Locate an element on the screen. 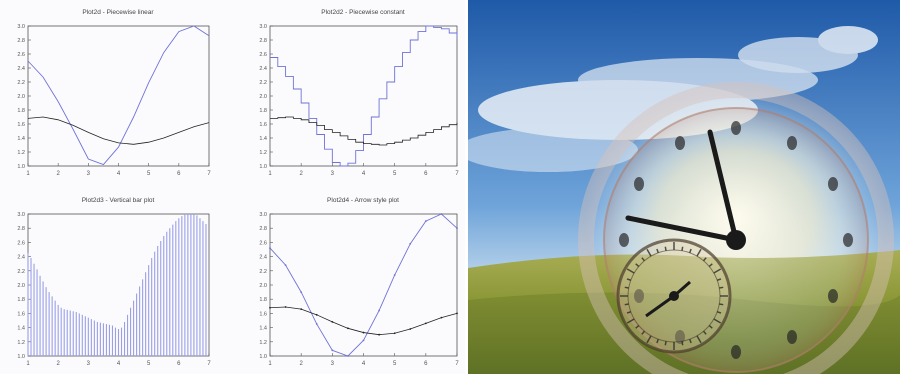  plot-title: Plot2d4 - Arrow style plot is located at coordinates (363, 200).